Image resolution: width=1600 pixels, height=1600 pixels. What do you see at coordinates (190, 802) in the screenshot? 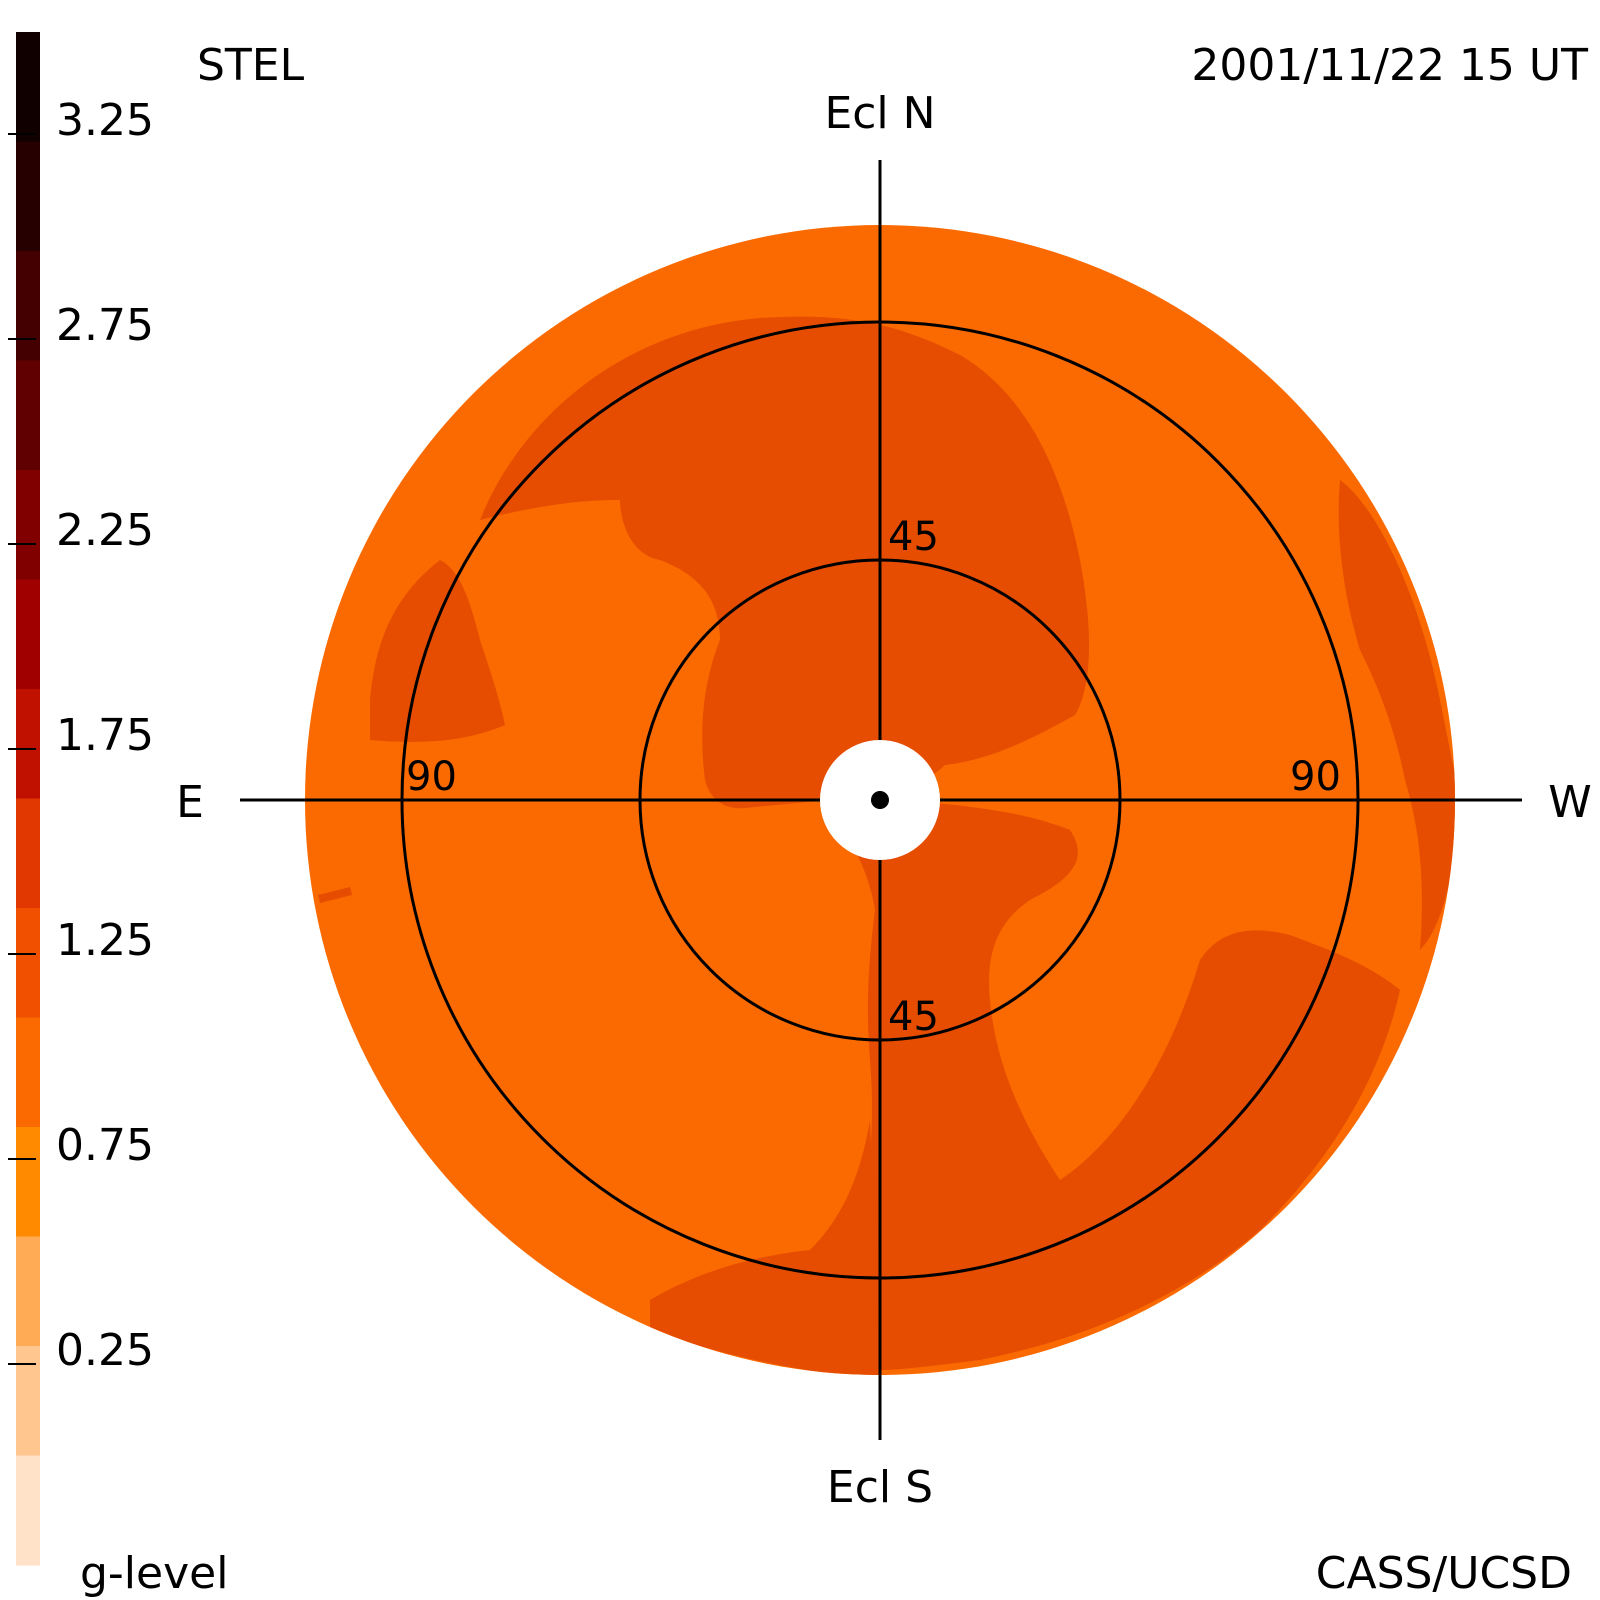
I see `direction-east-label: E` at bounding box center [190, 802].